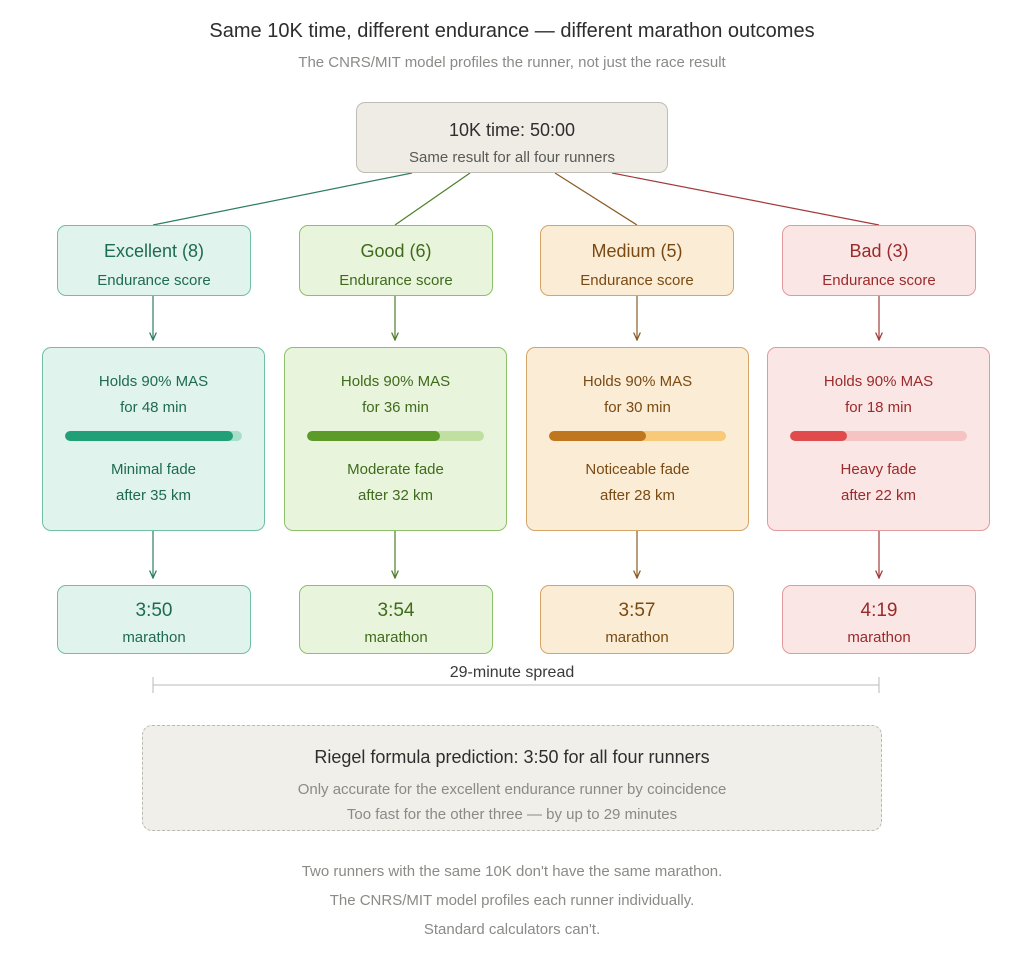 The height and width of the screenshot is (967, 1024). I want to click on marathon-time: 3:57, so click(637, 610).